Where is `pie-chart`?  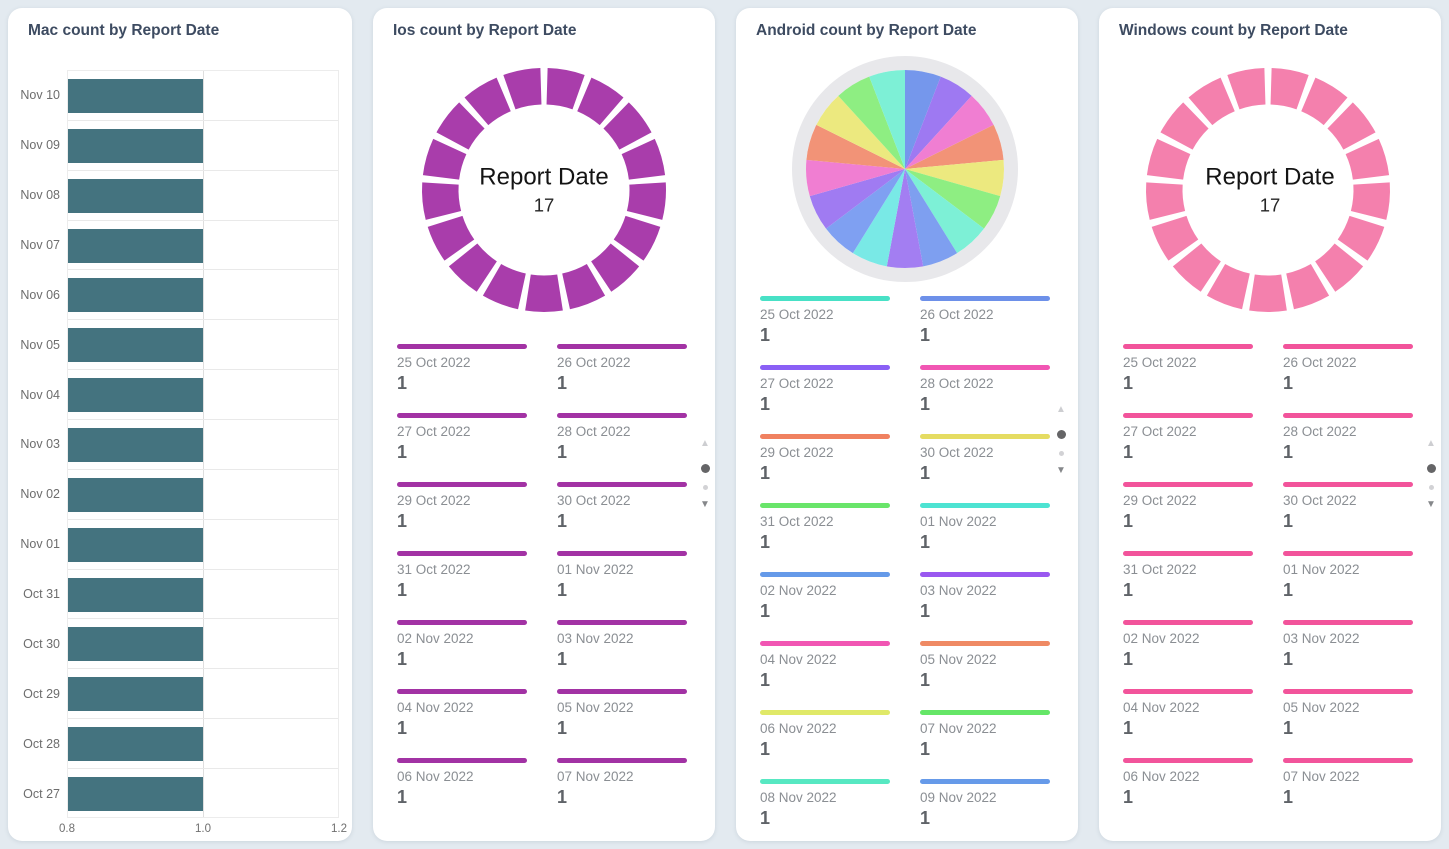
pie-chart is located at coordinates (905, 169).